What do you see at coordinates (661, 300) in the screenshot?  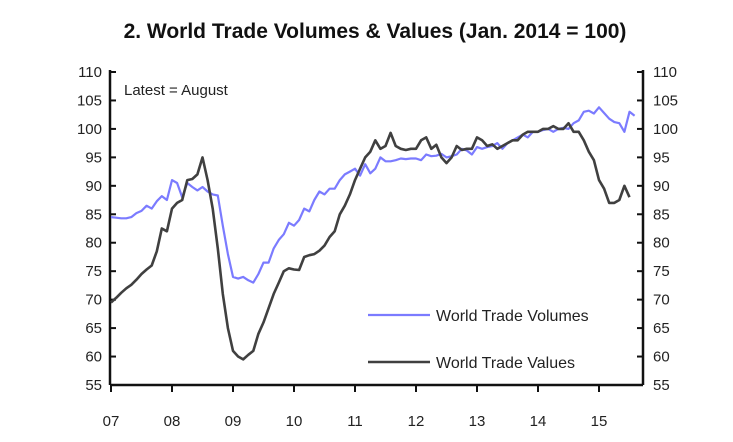 I see `right-y-tick-label: 70` at bounding box center [661, 300].